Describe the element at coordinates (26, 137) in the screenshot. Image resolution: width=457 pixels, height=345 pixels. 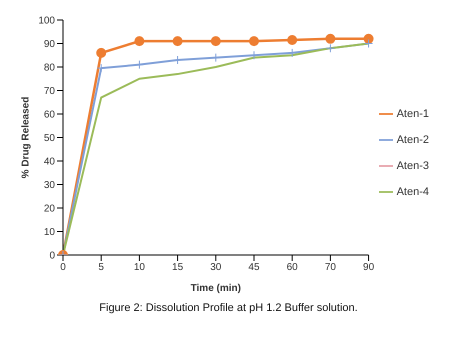
I see `y-axis-title: % Drug Released` at that location.